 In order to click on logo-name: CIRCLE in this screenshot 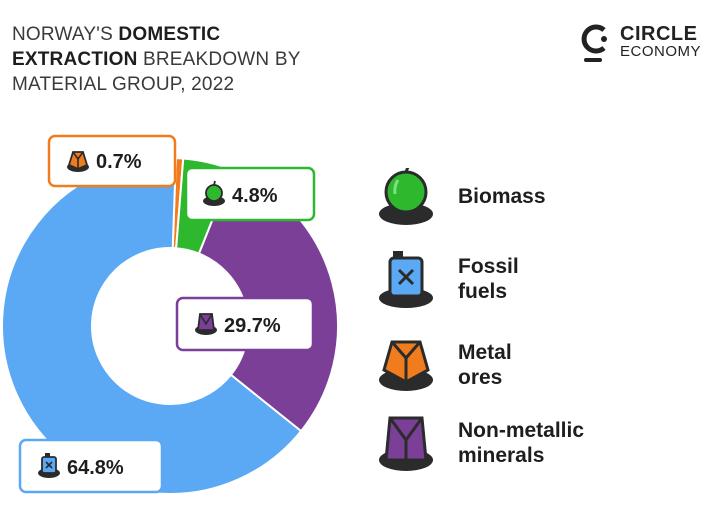, I will do `click(659, 34)`.